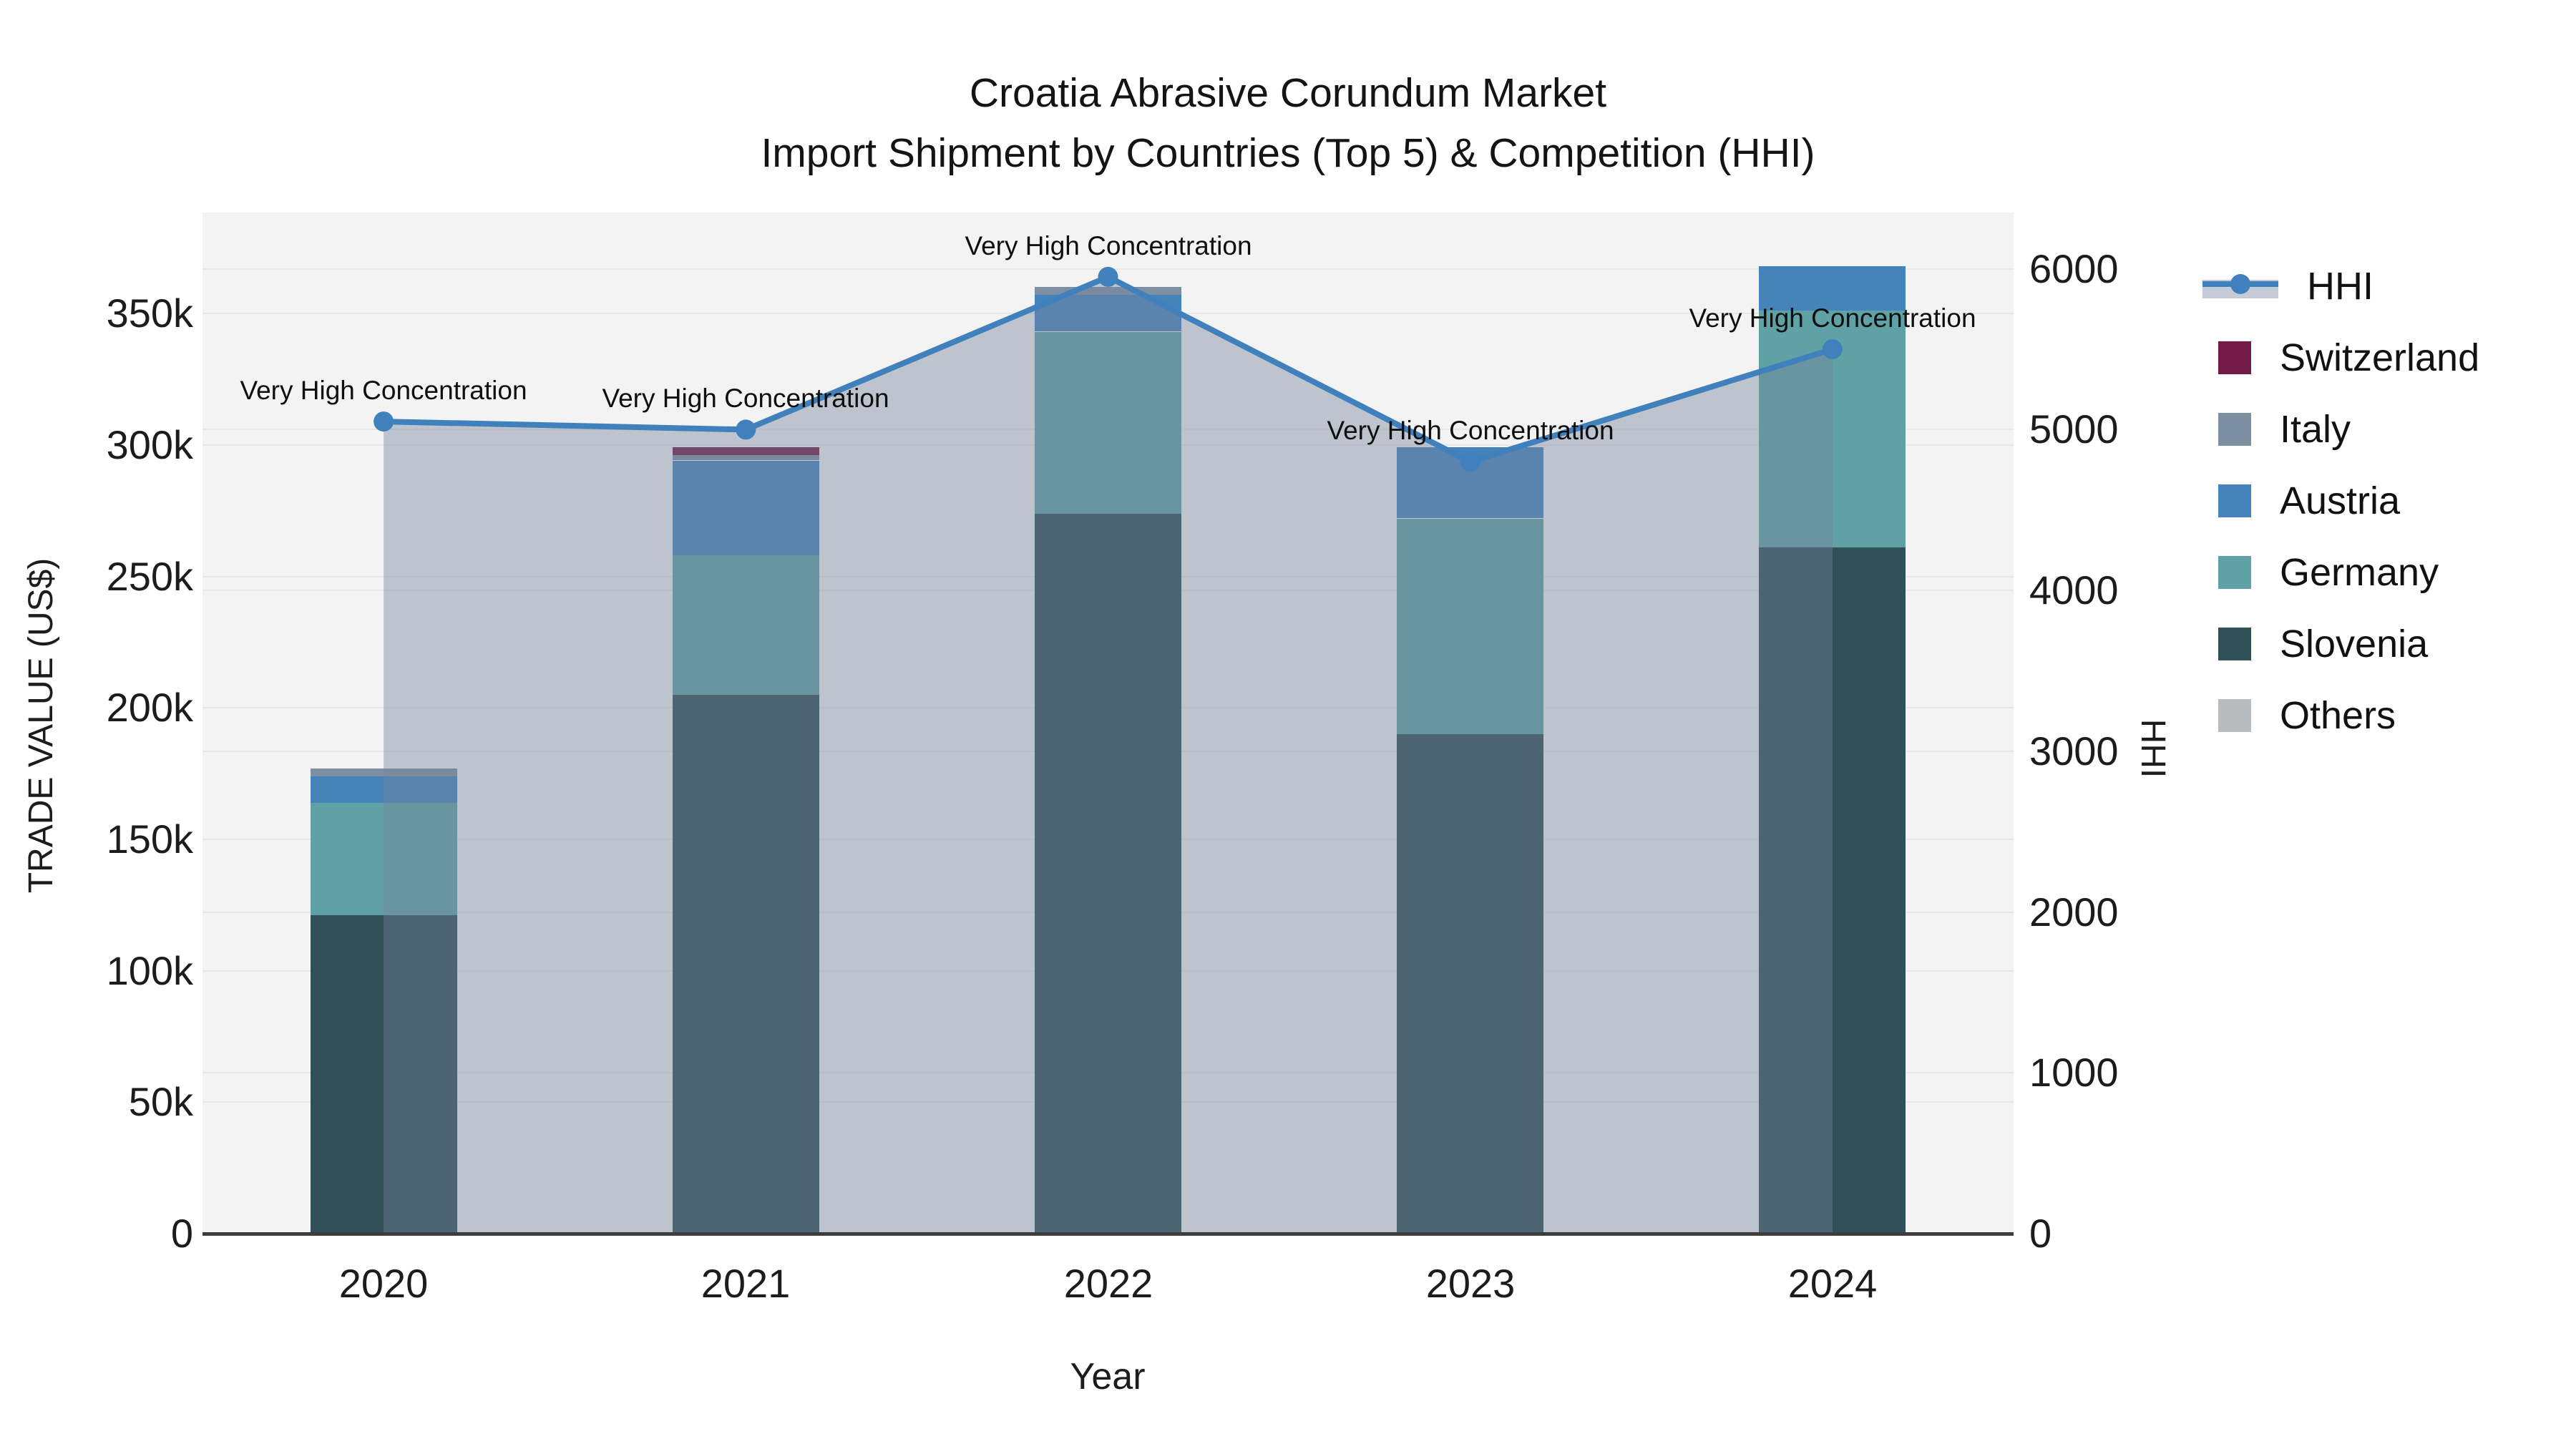  Describe the element at coordinates (2040, 1233) in the screenshot. I see `y-right-tick-label: 0` at that location.